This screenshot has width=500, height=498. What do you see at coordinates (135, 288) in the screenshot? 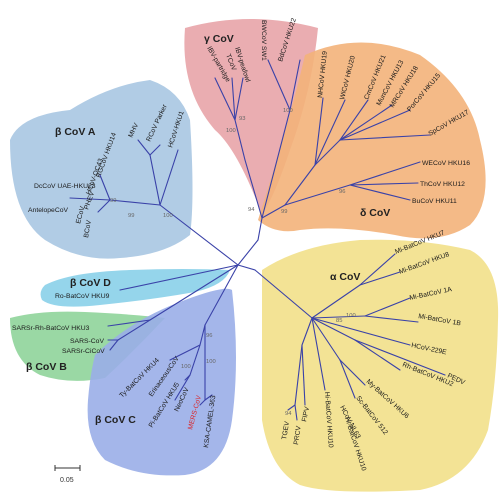
I see `beta-cov-d-region` at bounding box center [135, 288].